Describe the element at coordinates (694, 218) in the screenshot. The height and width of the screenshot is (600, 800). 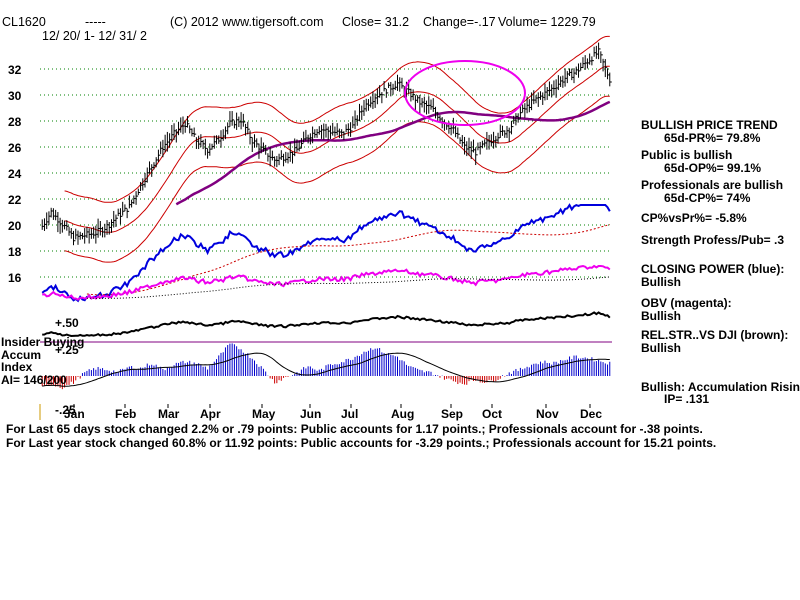
I see `cp-vs-pr: CP%vsPr%= -5.8%` at that location.